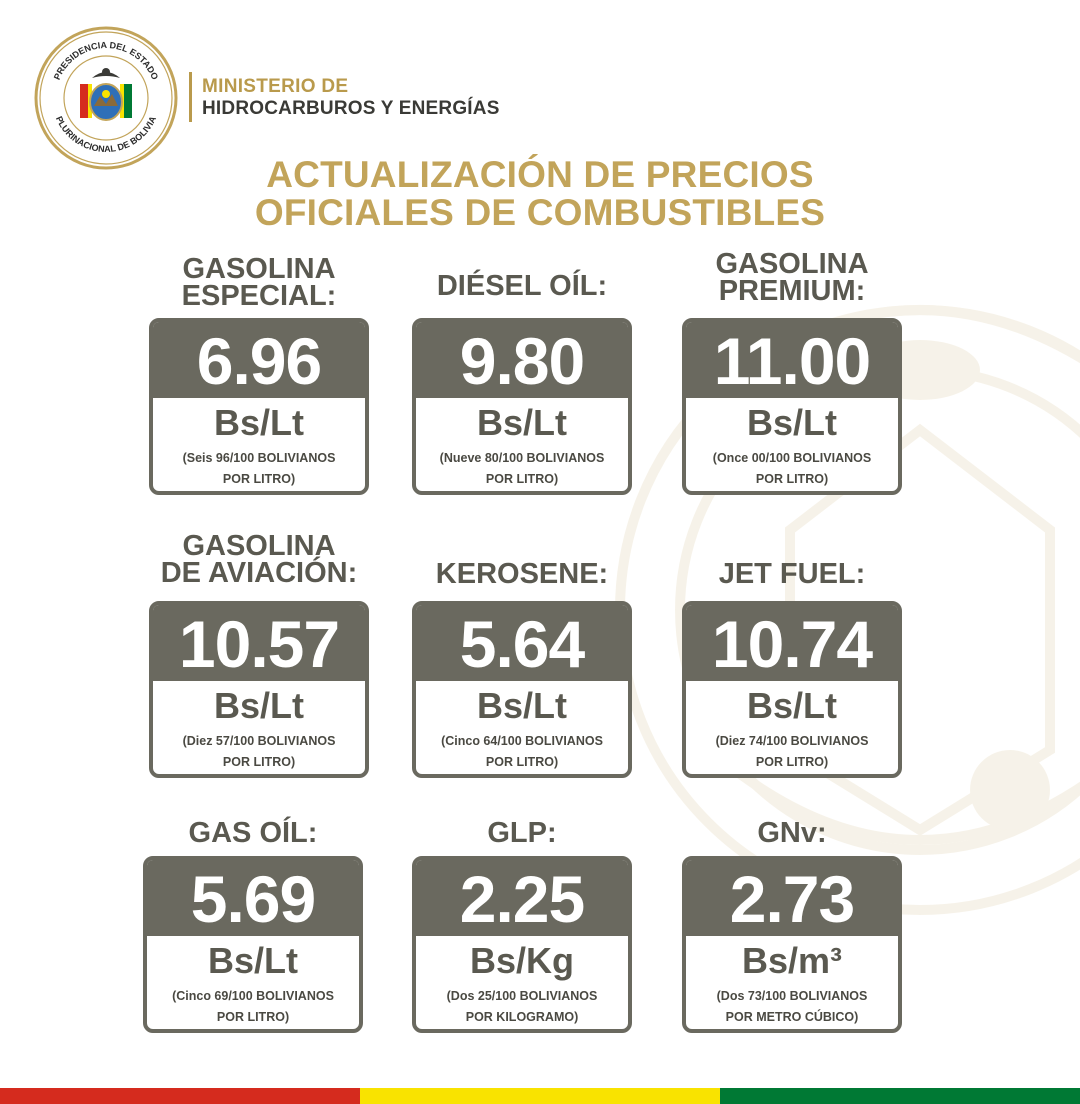 The width and height of the screenshot is (1080, 1104). I want to click on fuel-name: GASOLINA PREMIUM:, so click(792, 277).